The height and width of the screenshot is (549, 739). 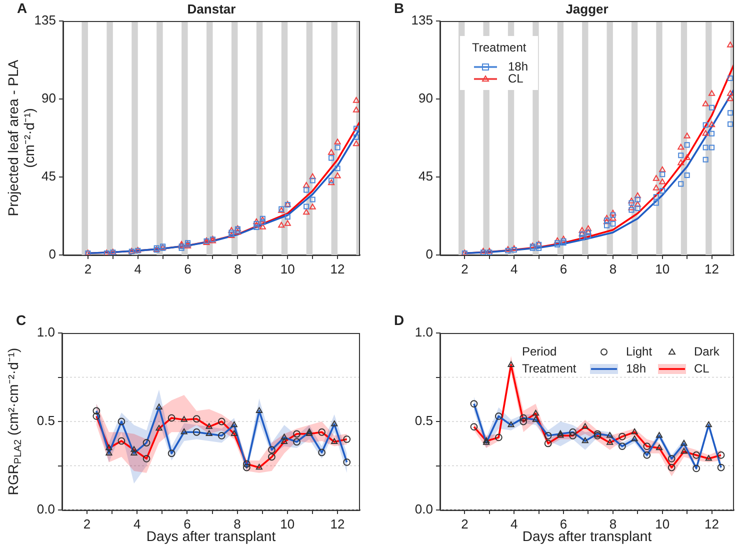 What do you see at coordinates (22, 8) in the screenshot?
I see `text: A` at bounding box center [22, 8].